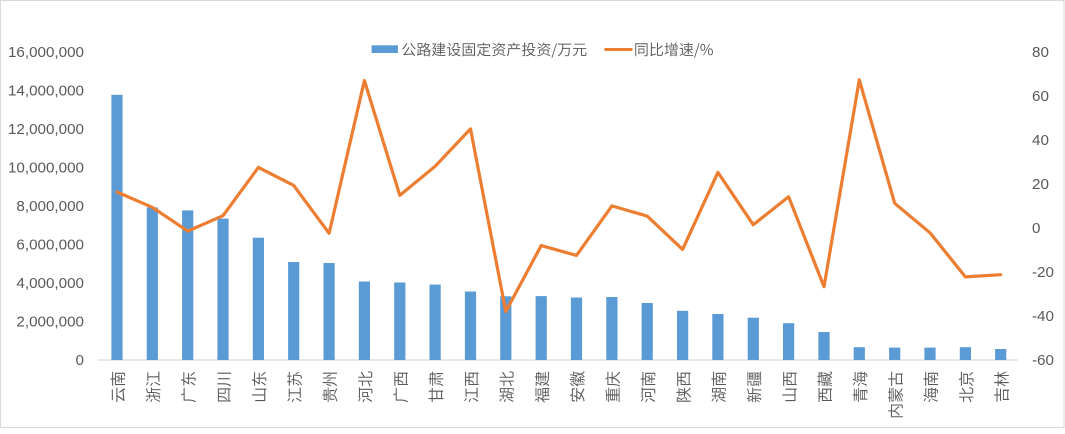  What do you see at coordinates (1040, 96) in the screenshot?
I see `svg-text: 60` at bounding box center [1040, 96].